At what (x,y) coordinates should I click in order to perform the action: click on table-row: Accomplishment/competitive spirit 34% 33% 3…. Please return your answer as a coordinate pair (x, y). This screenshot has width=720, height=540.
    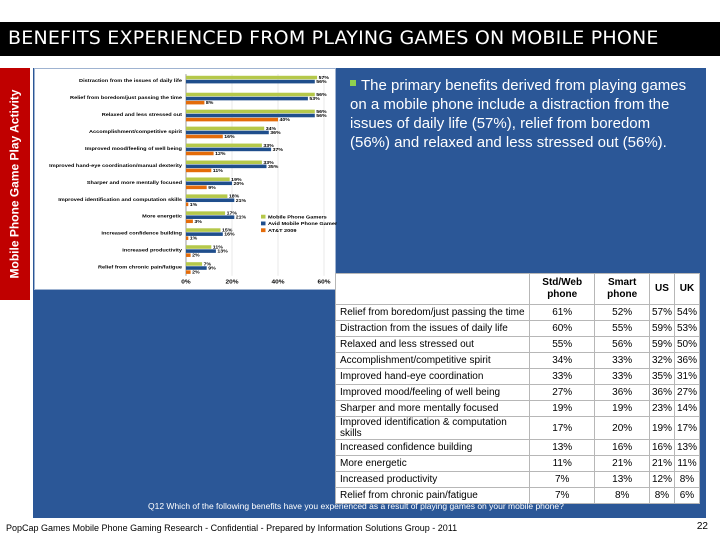
    Looking at the image, I should click on (518, 360).